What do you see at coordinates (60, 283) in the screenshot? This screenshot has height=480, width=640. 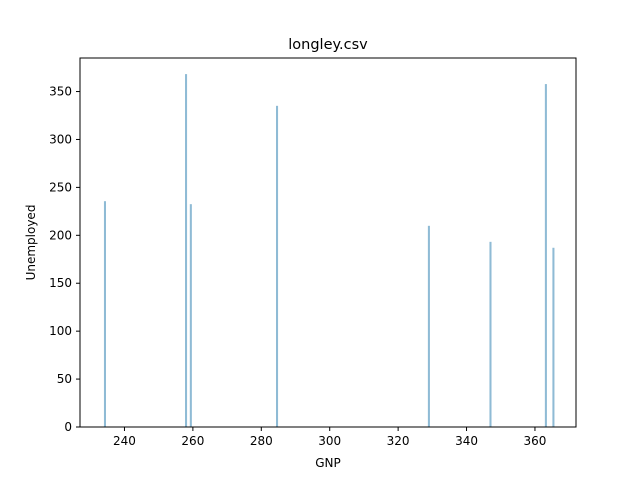 I see `y-tick-label: 150` at bounding box center [60, 283].